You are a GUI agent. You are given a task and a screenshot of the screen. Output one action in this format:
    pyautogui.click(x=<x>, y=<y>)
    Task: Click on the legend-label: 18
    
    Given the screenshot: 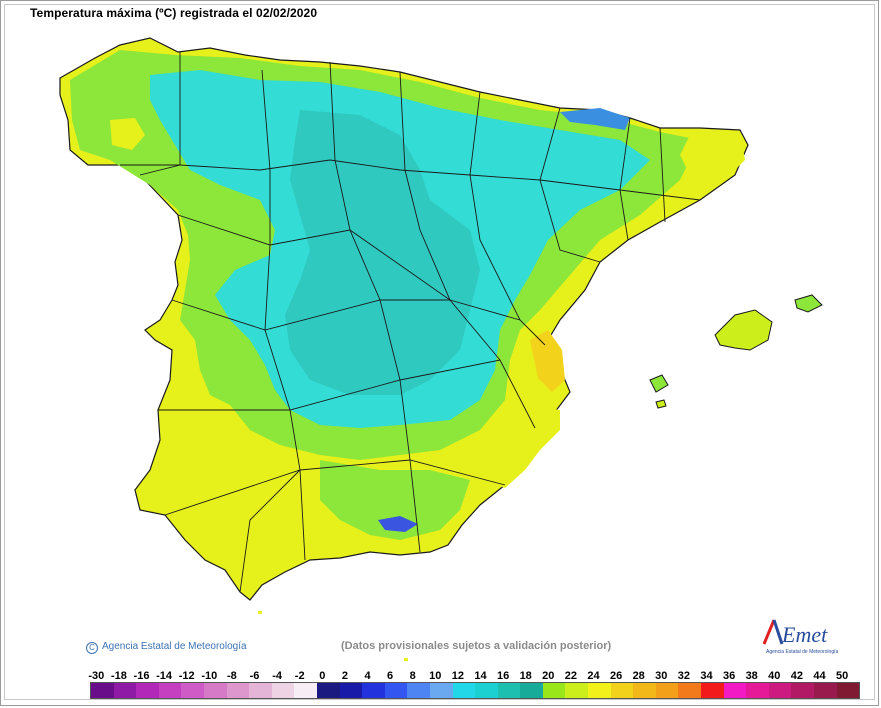 What is the action you would take?
    pyautogui.click(x=525, y=676)
    